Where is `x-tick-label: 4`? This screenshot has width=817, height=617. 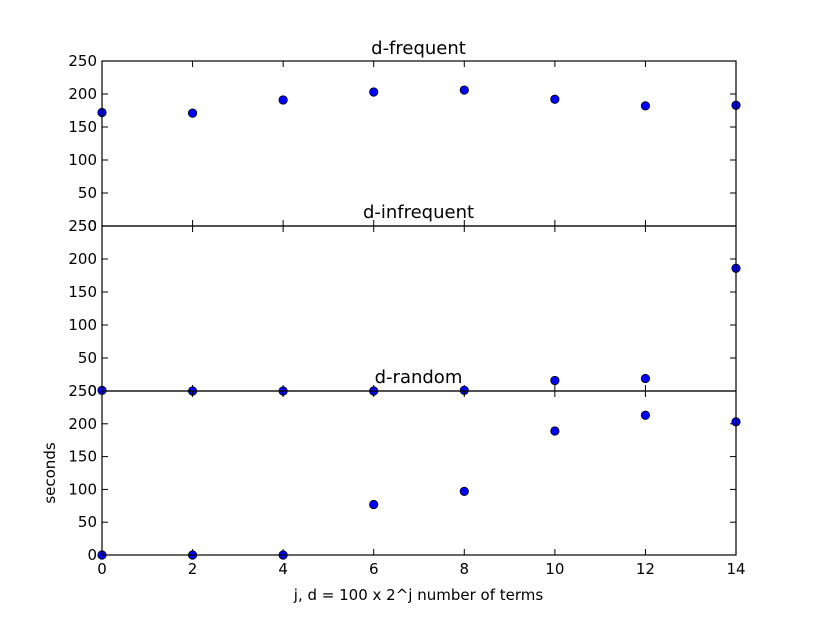 x-tick-label: 4 is located at coordinates (283, 569).